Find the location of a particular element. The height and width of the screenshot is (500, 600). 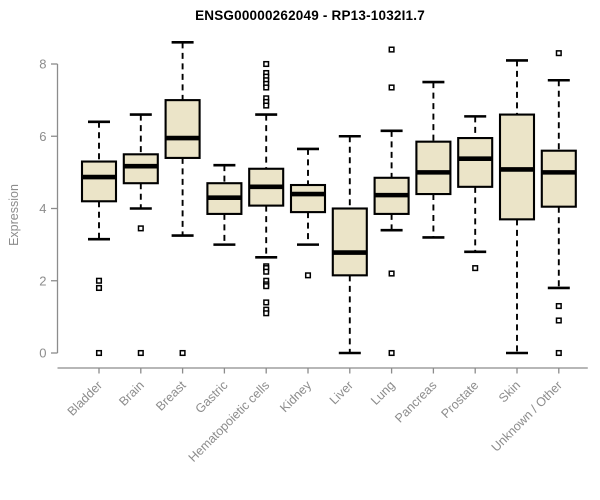

y-tick-label: 2 is located at coordinates (42, 280).